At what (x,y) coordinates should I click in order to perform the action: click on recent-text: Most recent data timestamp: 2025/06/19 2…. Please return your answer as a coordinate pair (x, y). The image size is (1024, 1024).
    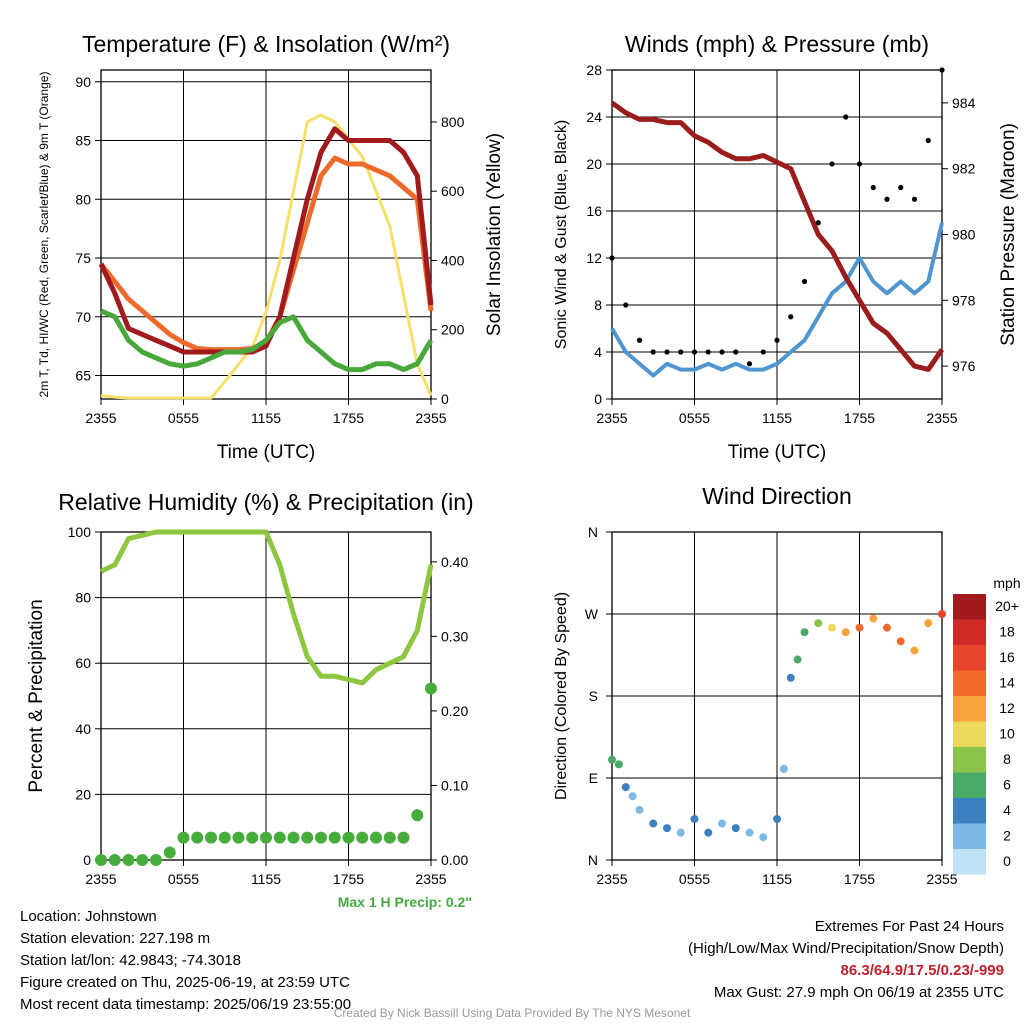
    Looking at the image, I should click on (186, 1004).